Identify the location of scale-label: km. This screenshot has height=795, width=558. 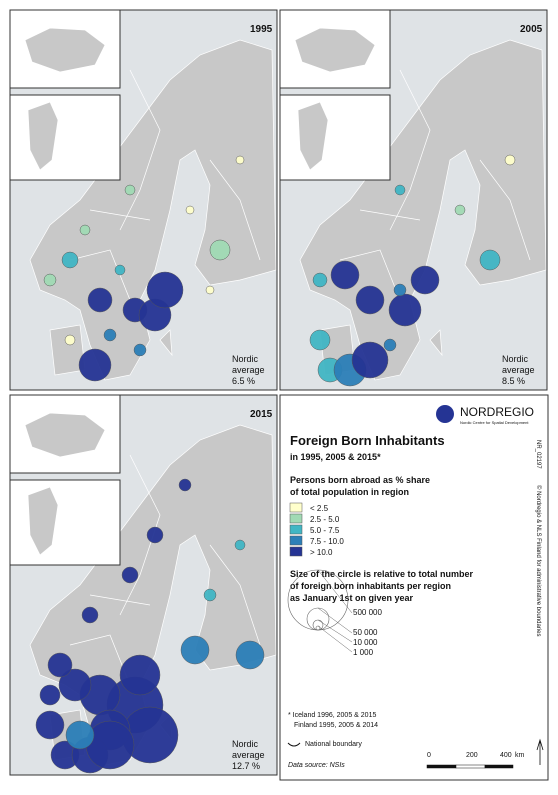
(520, 755).